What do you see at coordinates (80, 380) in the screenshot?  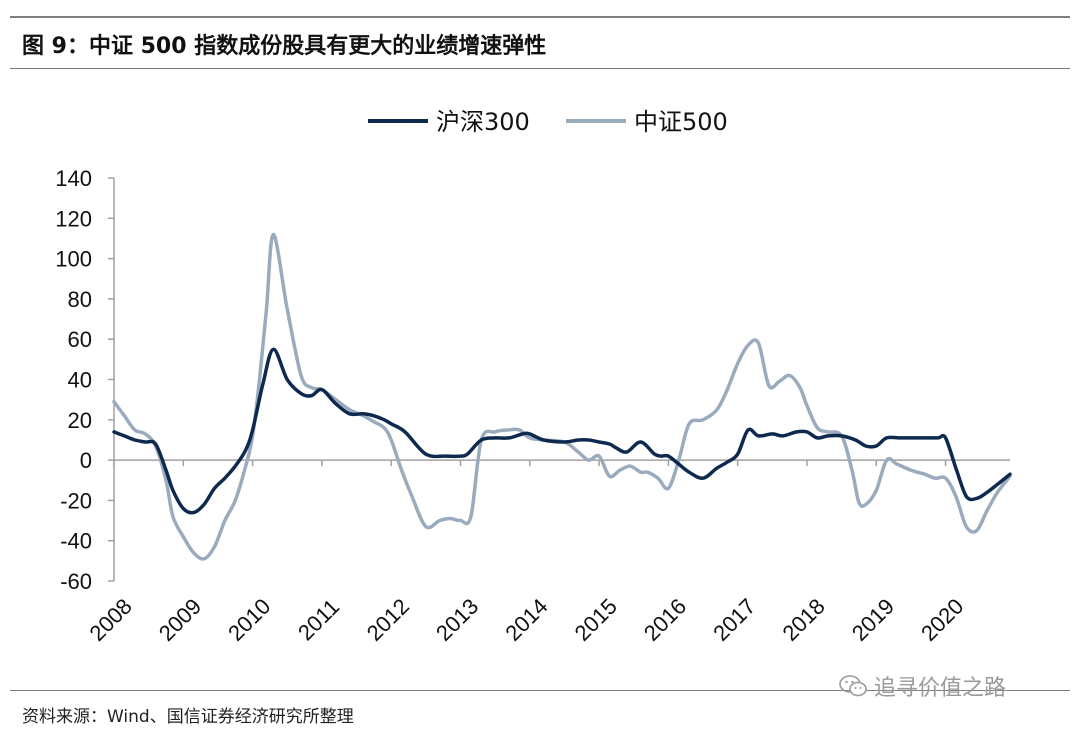 I see `y-tick-label: 40` at bounding box center [80, 380].